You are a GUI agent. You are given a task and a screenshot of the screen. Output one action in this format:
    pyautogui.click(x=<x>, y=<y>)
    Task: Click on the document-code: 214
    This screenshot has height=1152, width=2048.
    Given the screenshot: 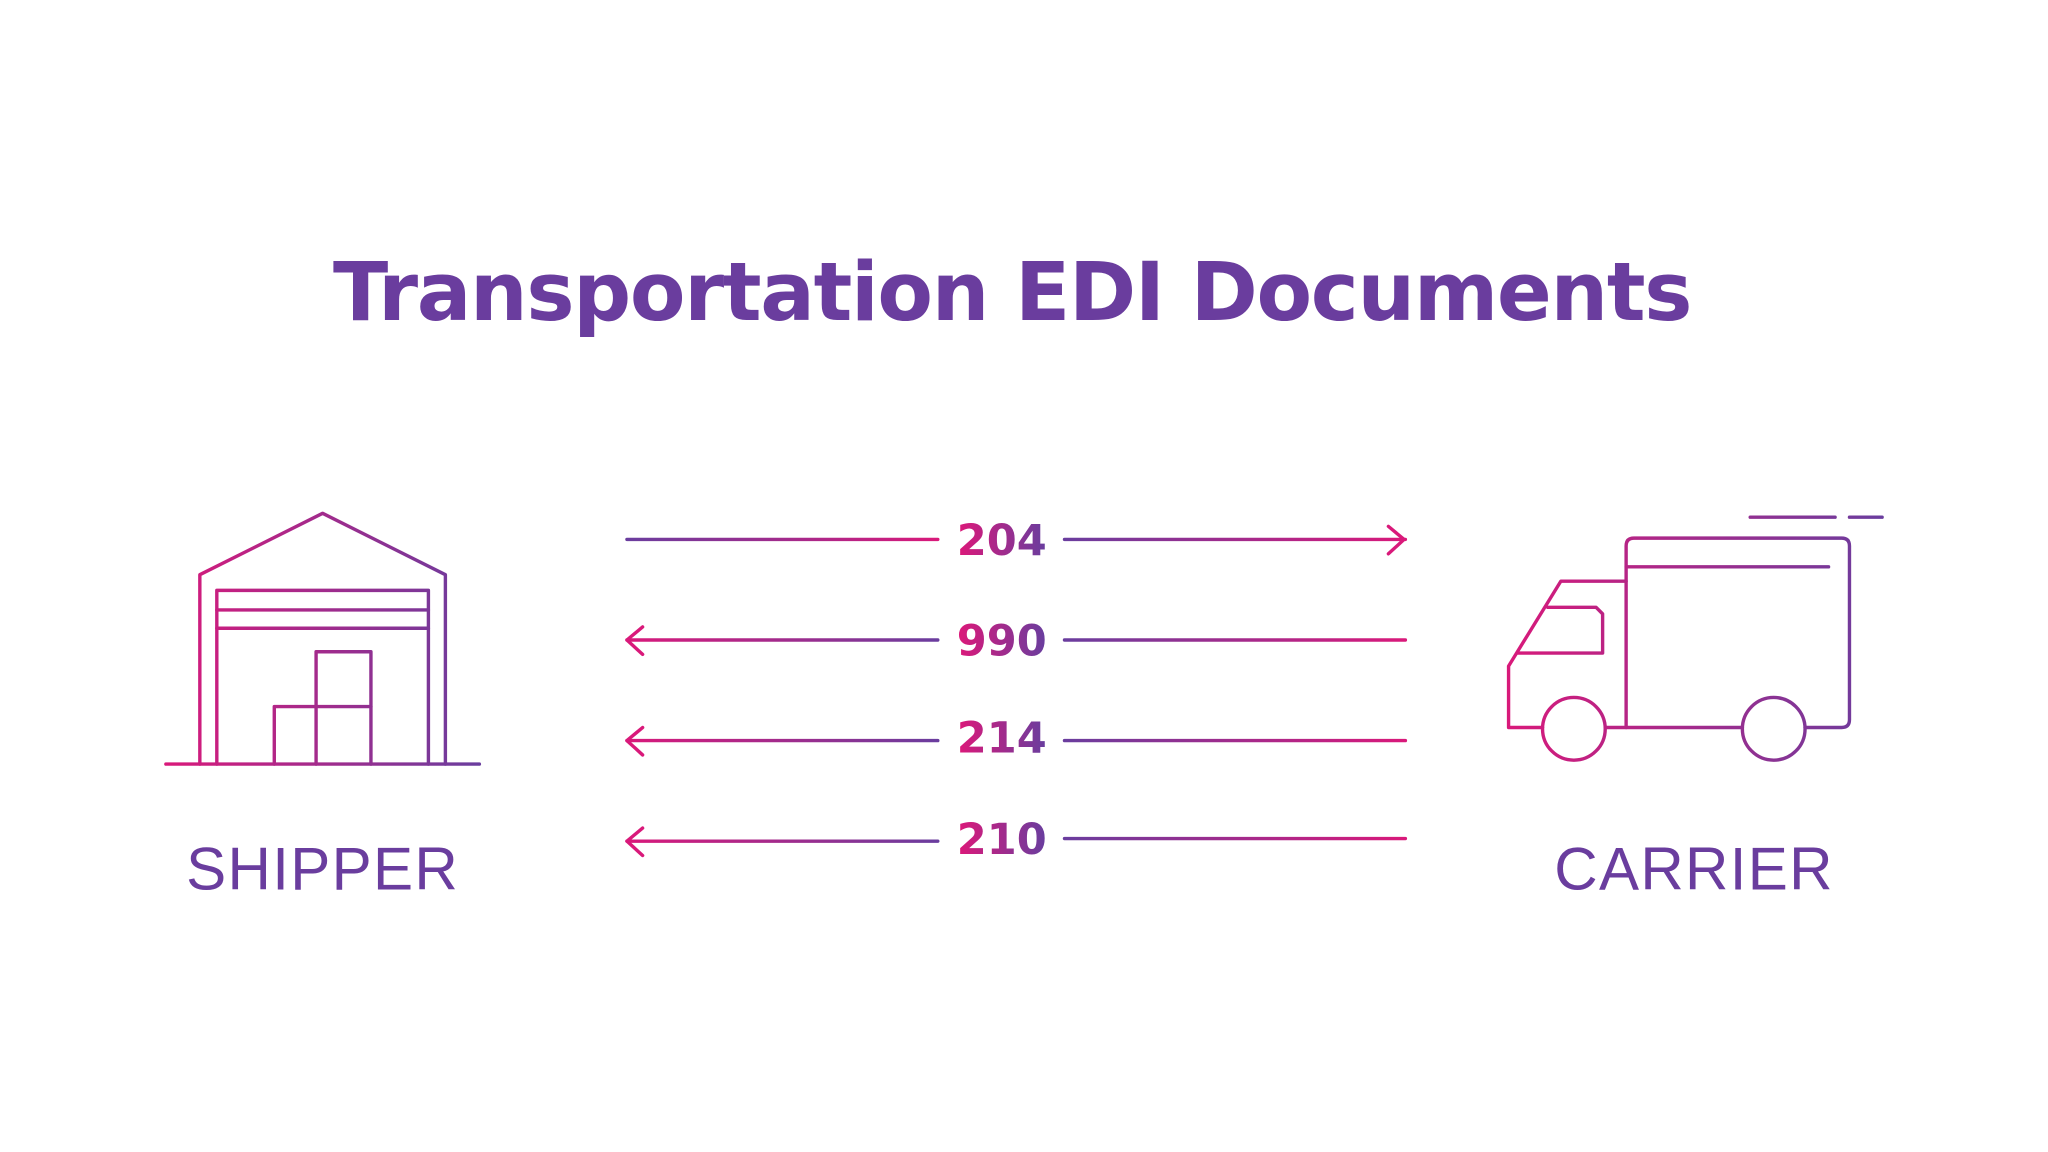 What is the action you would take?
    pyautogui.click(x=1002, y=738)
    